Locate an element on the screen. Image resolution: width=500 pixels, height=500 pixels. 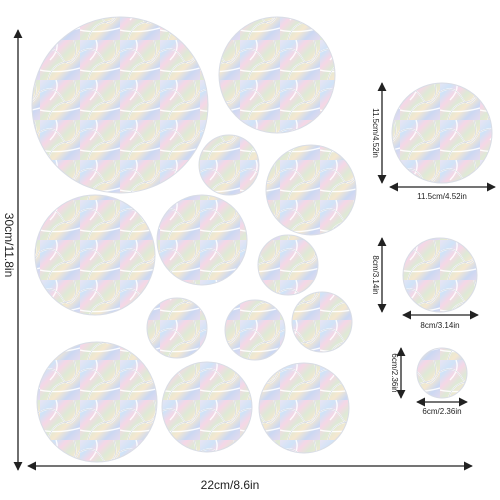
sample-width: 6cm/2.36in is located at coordinates (441, 411).